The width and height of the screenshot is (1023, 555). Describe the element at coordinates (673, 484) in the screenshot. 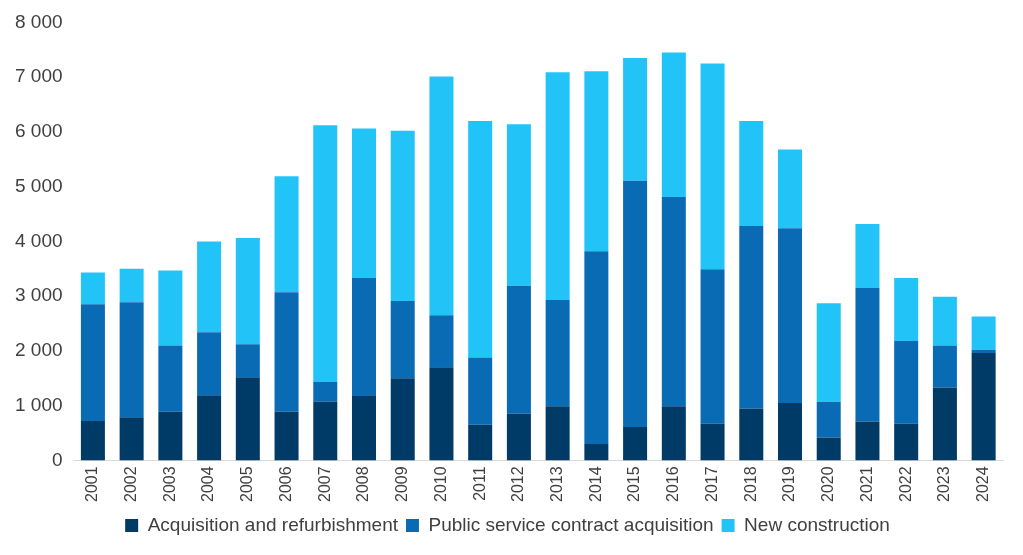

I see `x-tick-label: 2016` at that location.